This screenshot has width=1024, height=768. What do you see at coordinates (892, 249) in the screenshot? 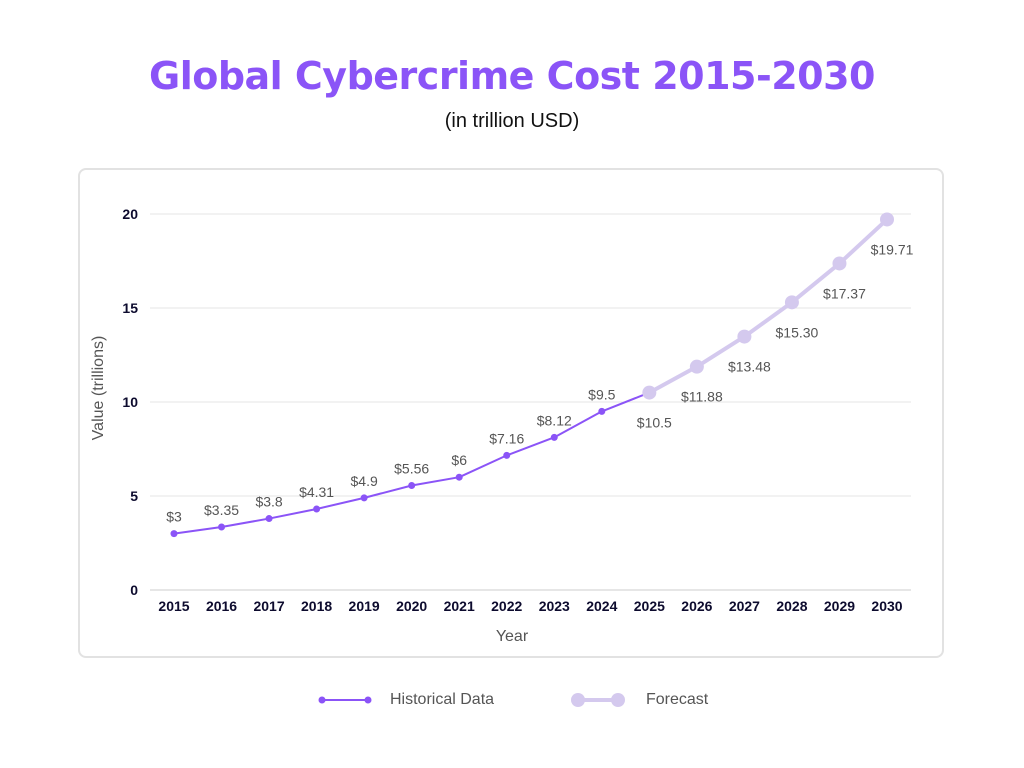
I see `data-label-forecast: $19.71` at bounding box center [892, 249].